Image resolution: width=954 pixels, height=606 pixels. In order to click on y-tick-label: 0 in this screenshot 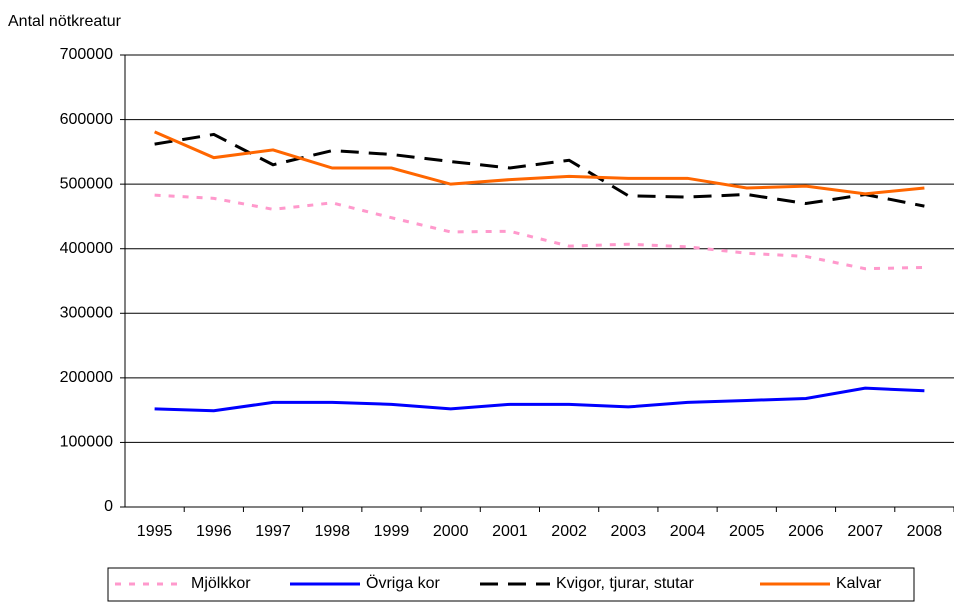, I will do `click(108, 506)`.